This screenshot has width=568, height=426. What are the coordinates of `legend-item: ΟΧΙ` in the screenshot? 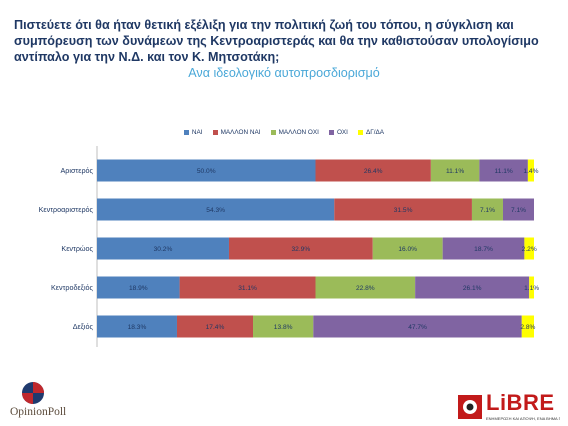 It's located at (338, 132).